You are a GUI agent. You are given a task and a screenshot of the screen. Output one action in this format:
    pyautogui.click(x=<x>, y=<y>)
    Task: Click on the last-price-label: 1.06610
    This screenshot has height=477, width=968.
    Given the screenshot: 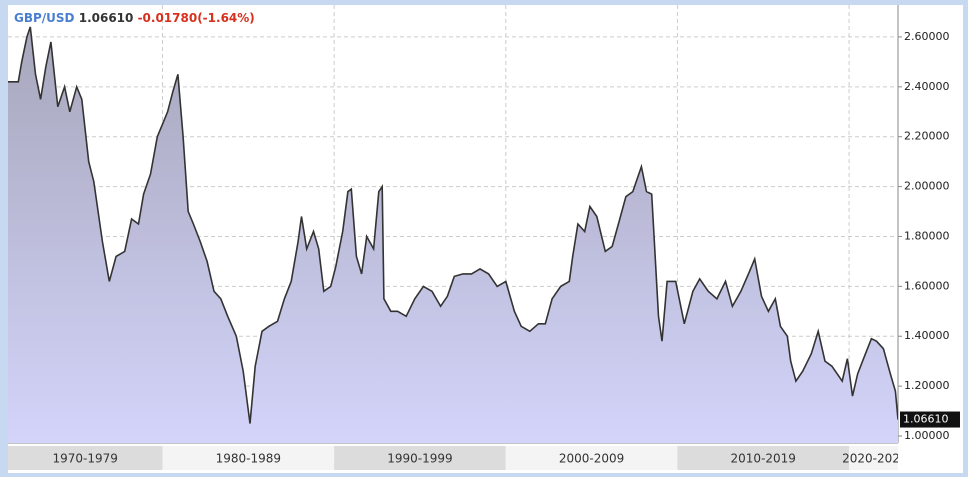 What is the action you would take?
    pyautogui.click(x=926, y=419)
    